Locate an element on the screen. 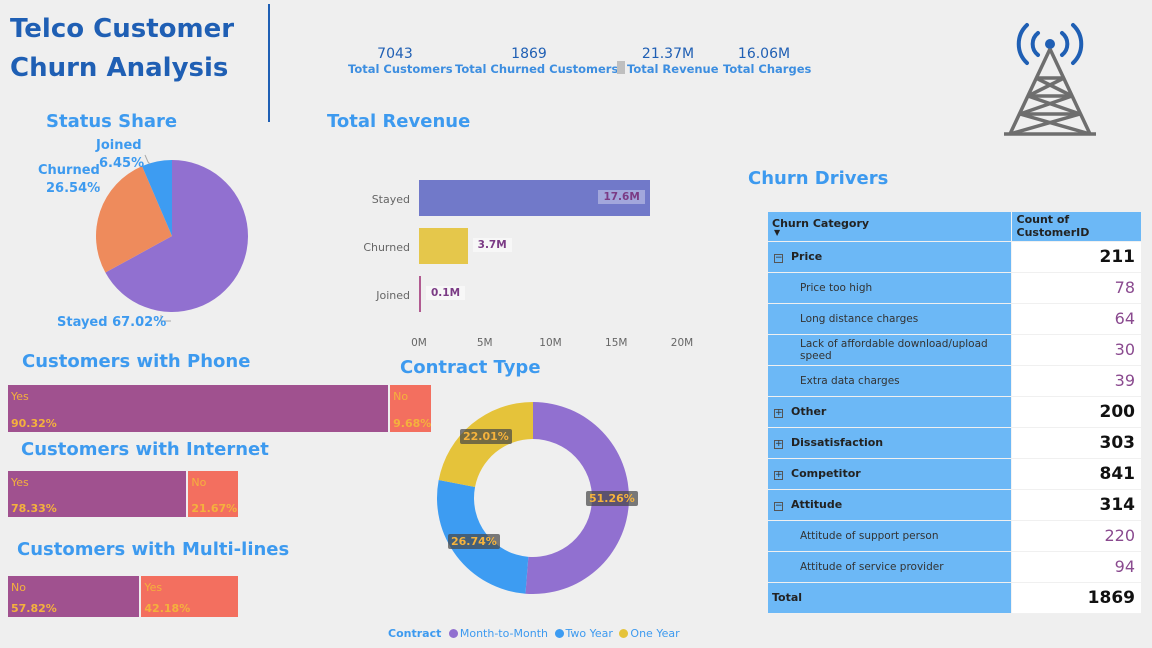 Image resolution: width=1152 pixels, height=648 pixels. axis-tick-label: 0M is located at coordinates (419, 343).